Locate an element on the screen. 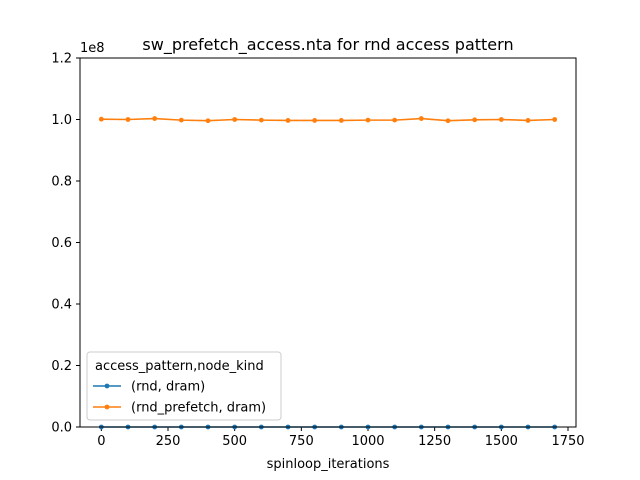 Image resolution: width=640 pixels, height=480 pixels. x-axis-ticks: 0 250 500 750 1000 1250 1500 1750 is located at coordinates (341, 438).